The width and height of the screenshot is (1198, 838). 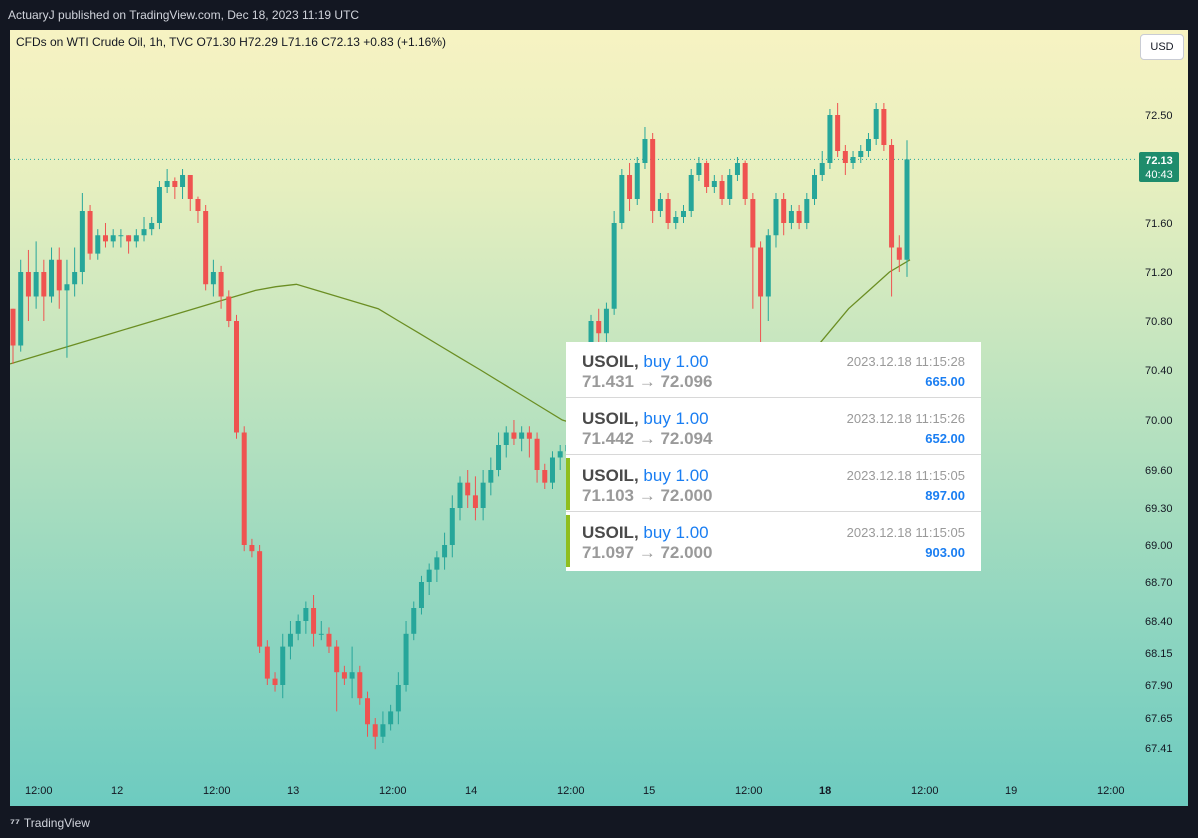 I want to click on x-tick-label: 14, so click(x=471, y=791).